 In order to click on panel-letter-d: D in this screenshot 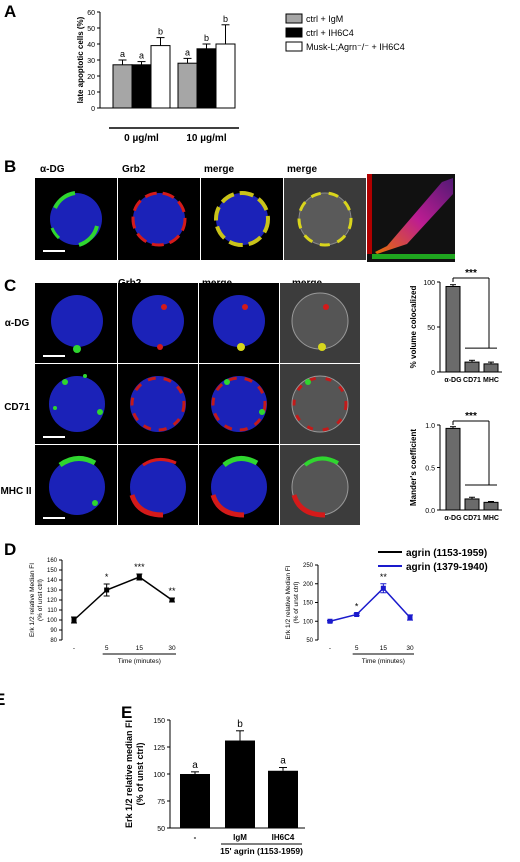, I will do `click(10, 549)`.